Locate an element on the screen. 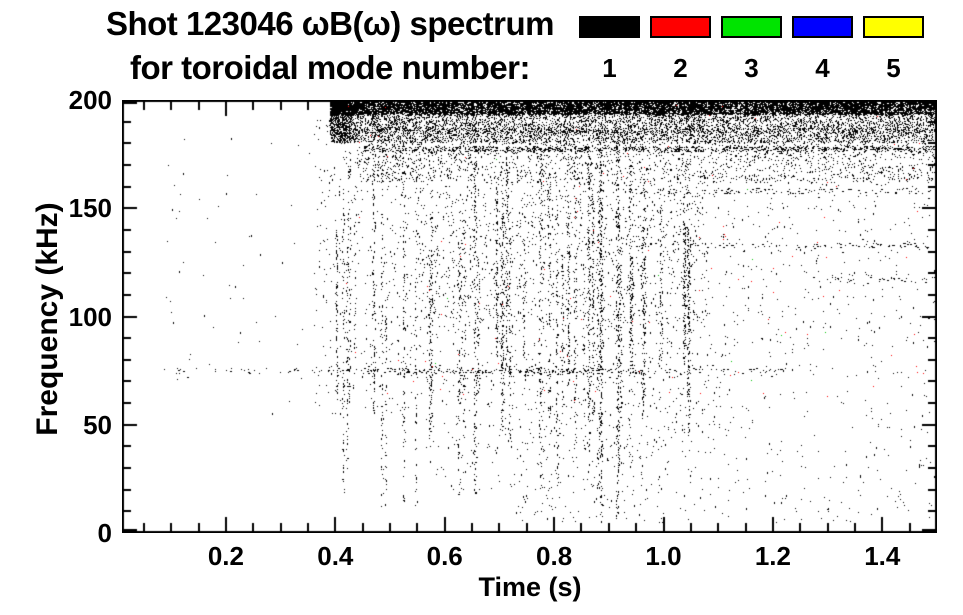 The image size is (963, 615). legend-swatch-yellow is located at coordinates (893, 27).